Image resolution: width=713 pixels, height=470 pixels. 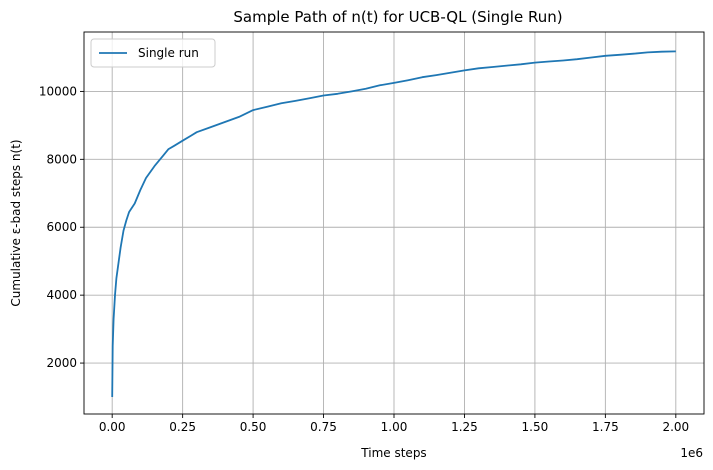 What do you see at coordinates (691, 453) in the screenshot?
I see `x-axis-offset-label: 1e6` at bounding box center [691, 453].